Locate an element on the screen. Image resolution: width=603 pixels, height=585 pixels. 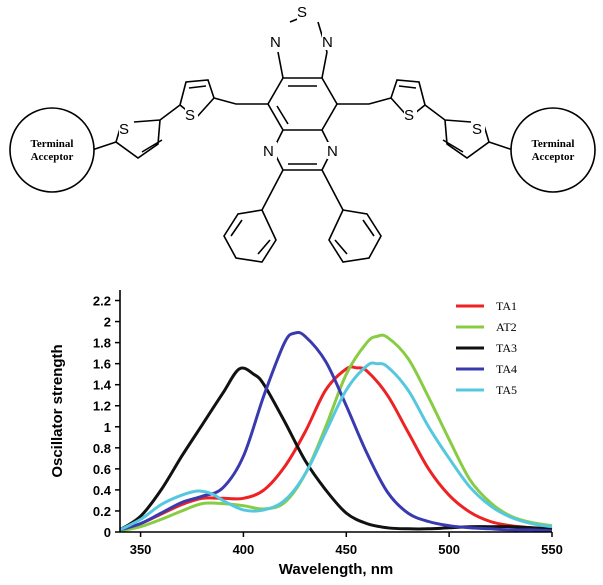
terminal-acceptor-right-line2: Acceptor is located at coordinates (553, 157).